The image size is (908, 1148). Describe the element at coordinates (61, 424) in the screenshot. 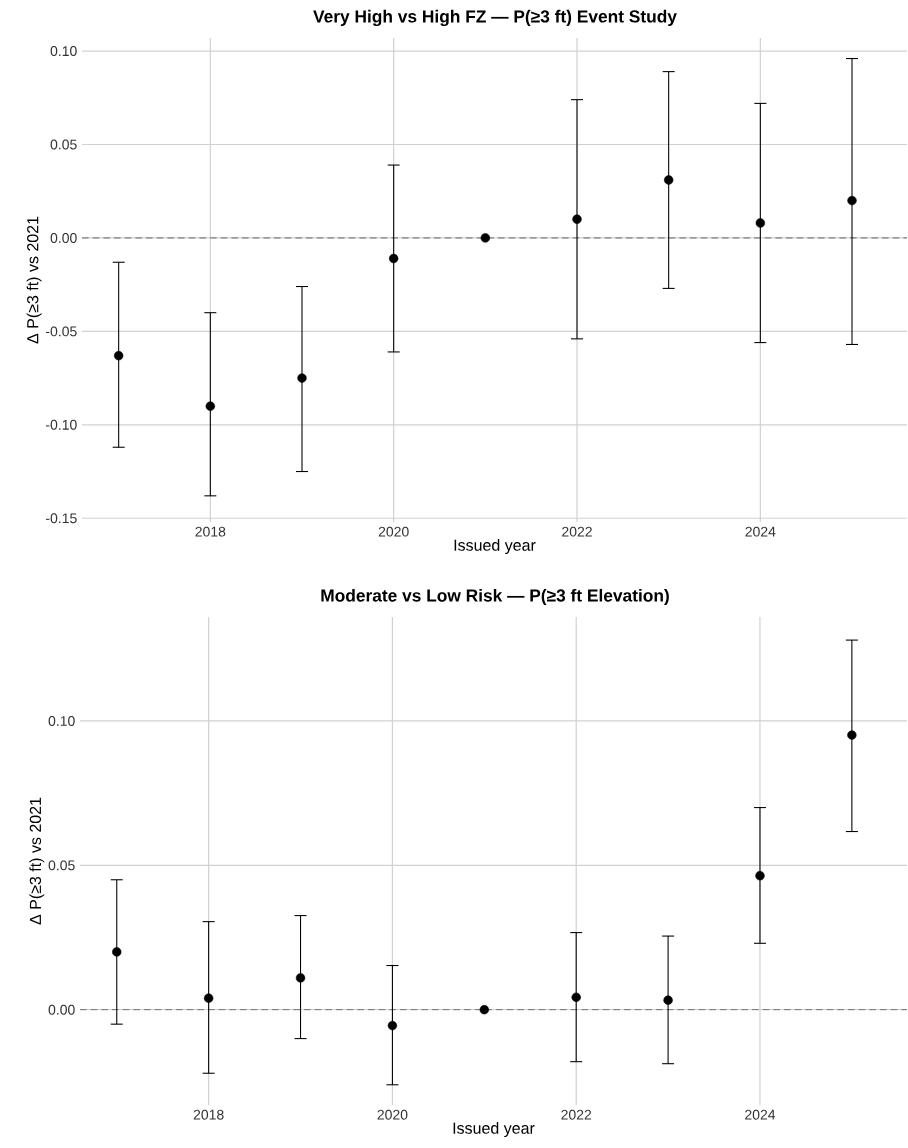

I see `y-tick-label: -0.10` at that location.